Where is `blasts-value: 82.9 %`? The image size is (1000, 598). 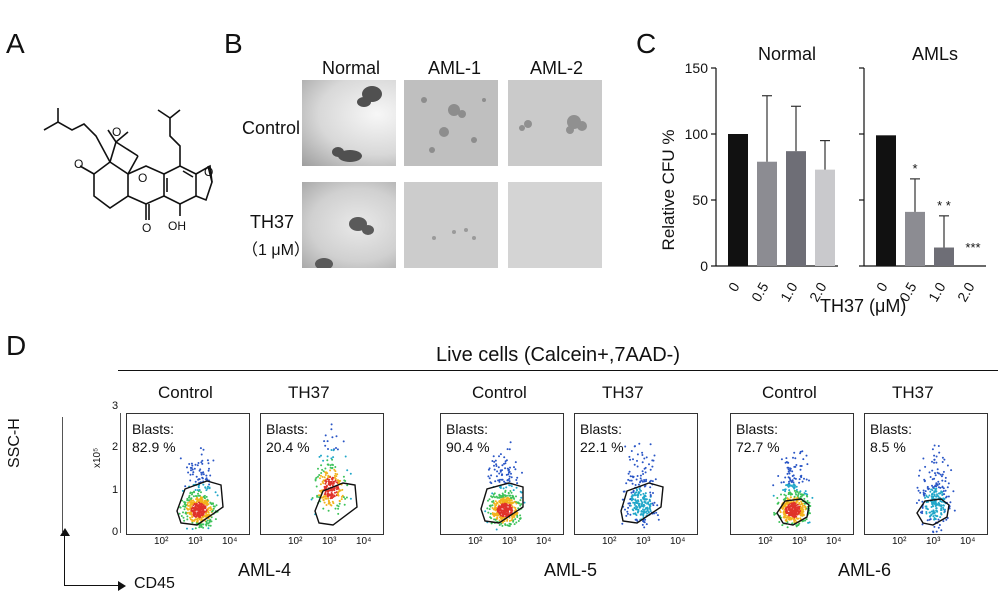
blasts-value: 82.9 % is located at coordinates (154, 447).